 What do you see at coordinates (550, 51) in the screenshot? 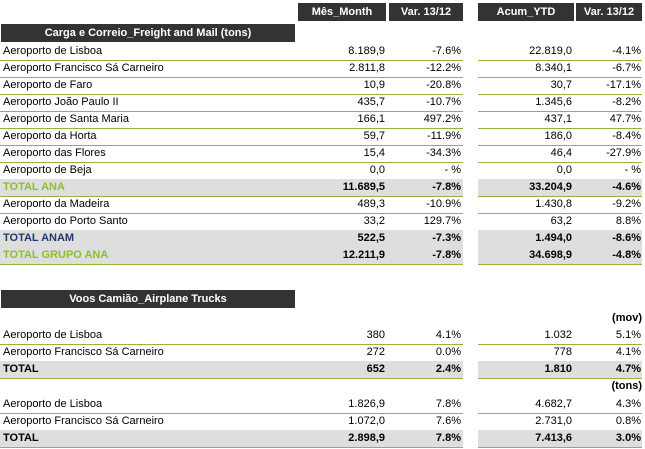
I see `ytd-value: 22.819,0` at bounding box center [550, 51].